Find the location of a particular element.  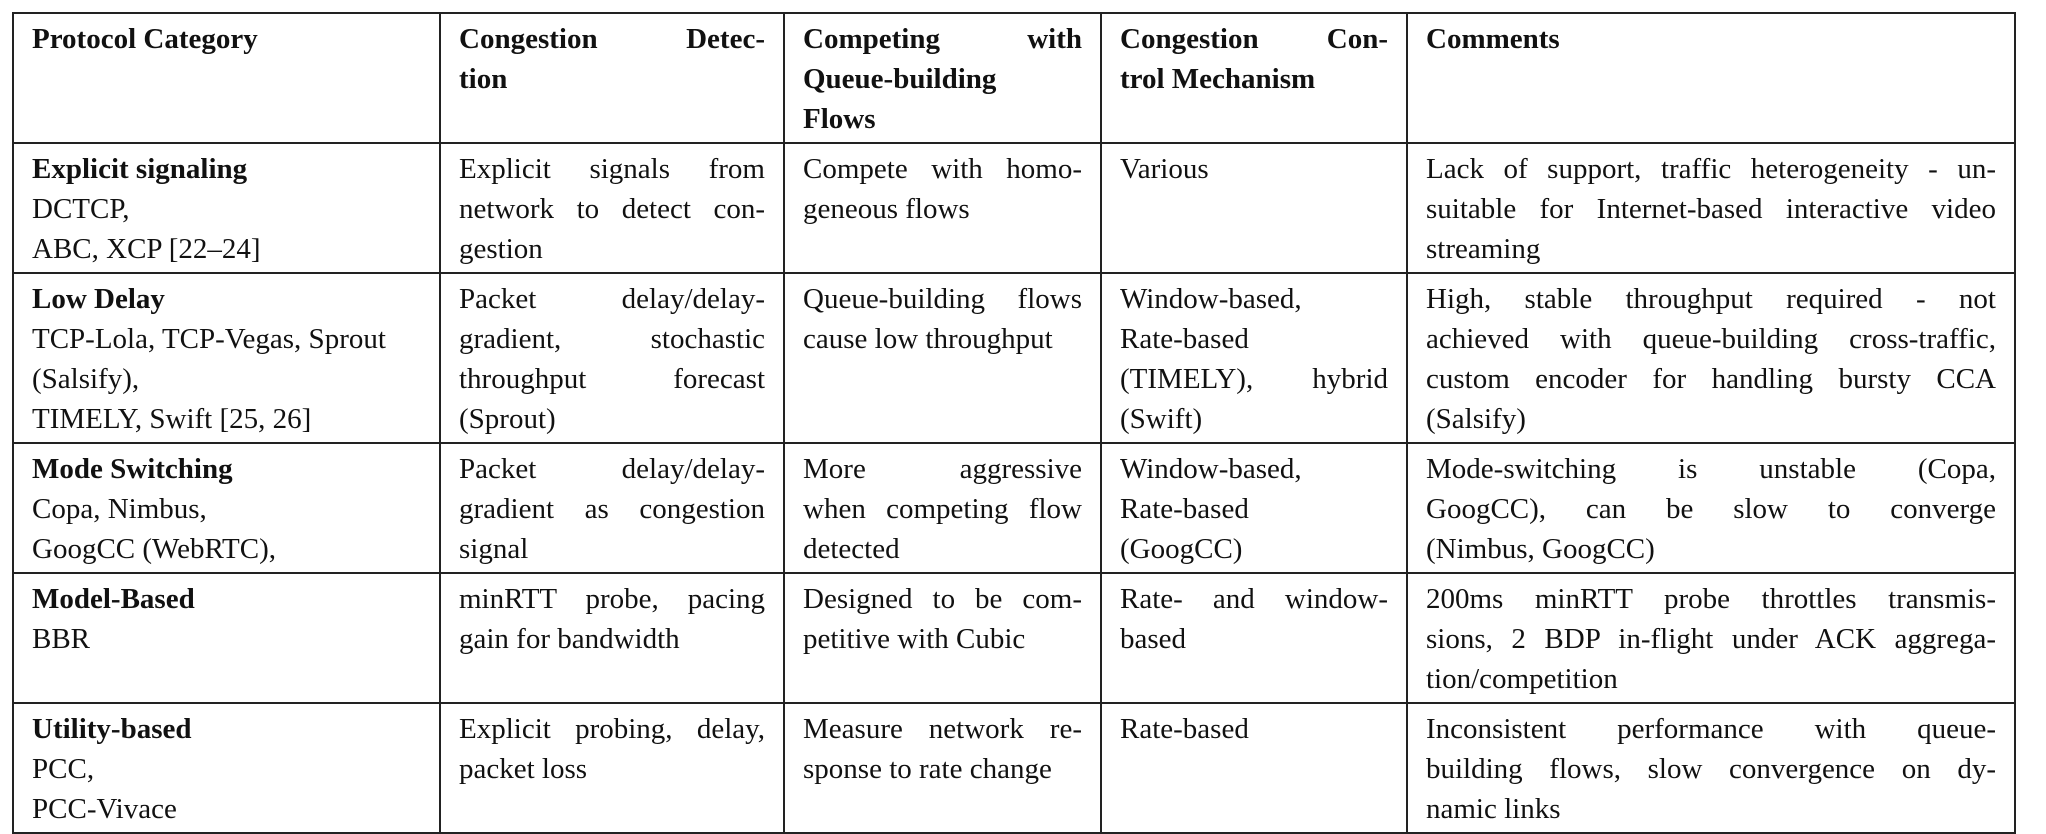

cell-line: (Salsify) is located at coordinates (1476, 419).